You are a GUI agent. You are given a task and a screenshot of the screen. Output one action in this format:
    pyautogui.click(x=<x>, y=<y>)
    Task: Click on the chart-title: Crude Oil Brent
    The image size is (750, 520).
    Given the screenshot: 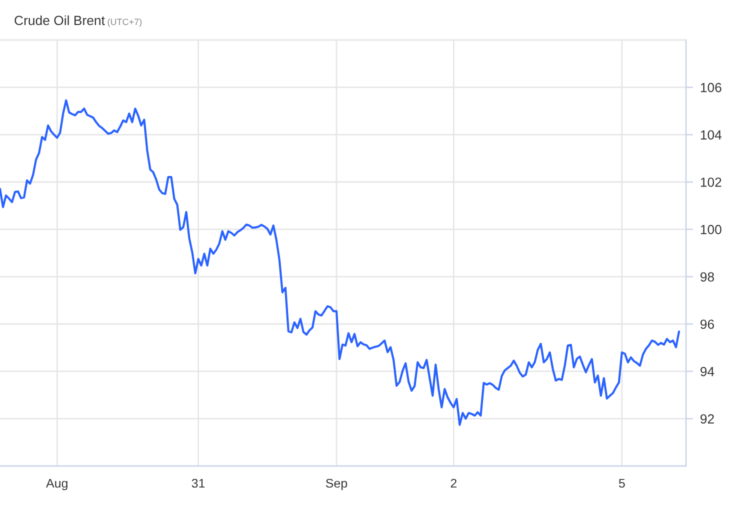 What is the action you would take?
    pyautogui.click(x=59, y=20)
    